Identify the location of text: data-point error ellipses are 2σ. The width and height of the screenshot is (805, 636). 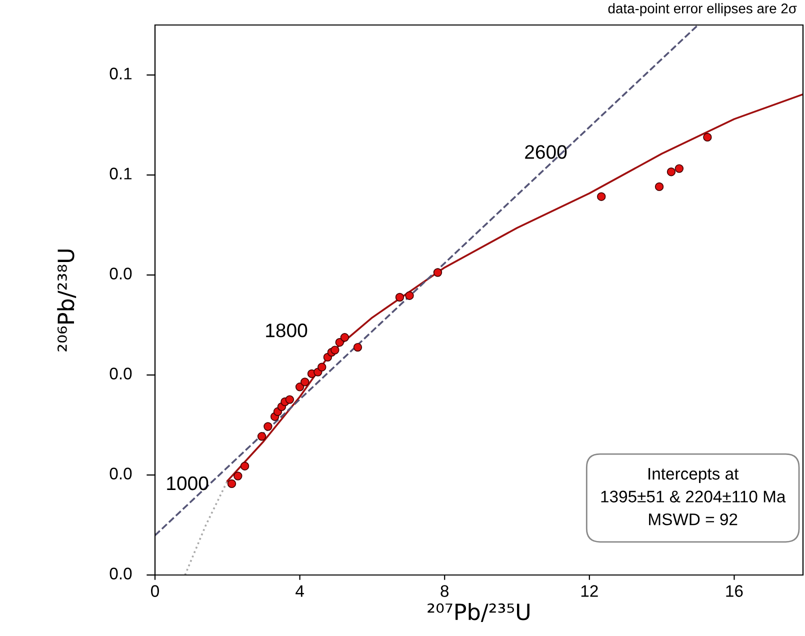
(702, 9).